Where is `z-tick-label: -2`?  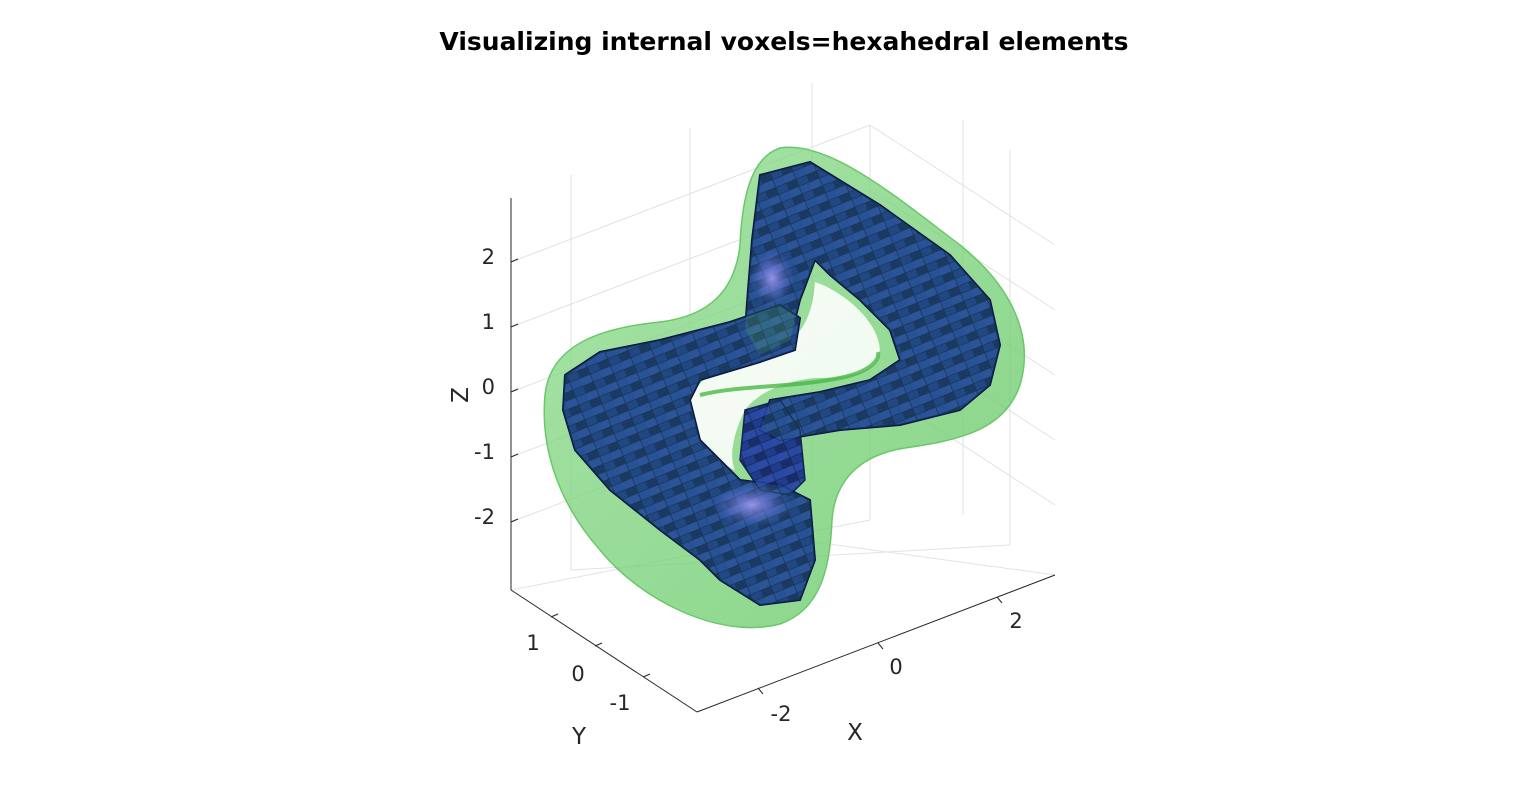 z-tick-label: -2 is located at coordinates (484, 517).